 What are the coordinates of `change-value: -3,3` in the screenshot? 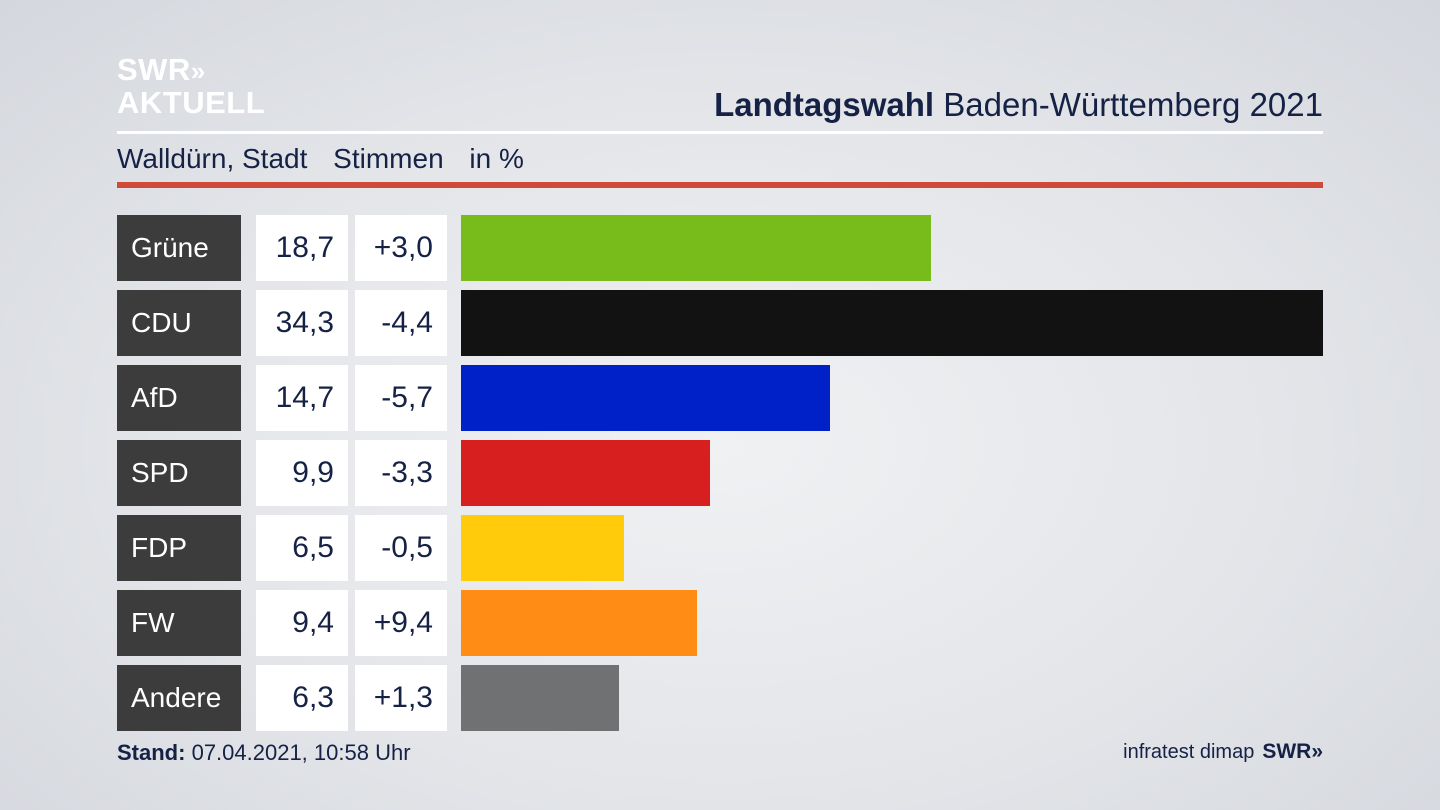 It's located at (401, 473).